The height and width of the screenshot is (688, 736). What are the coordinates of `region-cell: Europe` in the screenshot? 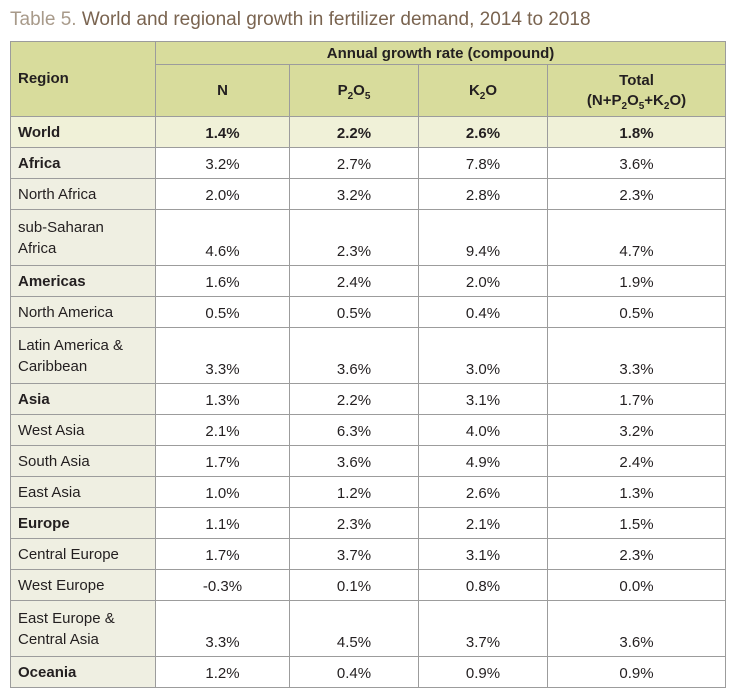 It's located at (83, 523).